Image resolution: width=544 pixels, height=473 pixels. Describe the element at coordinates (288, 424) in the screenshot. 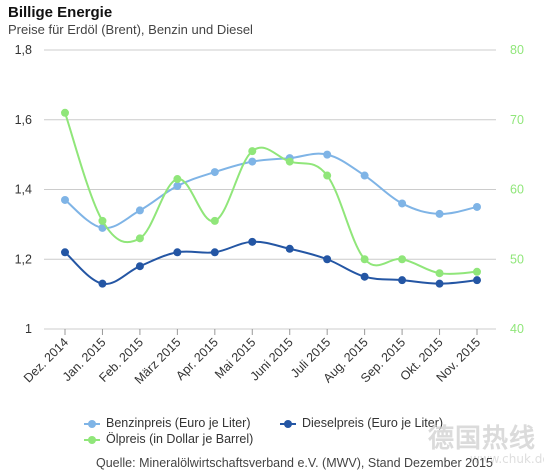

I see `legend-marker-diesel` at that location.